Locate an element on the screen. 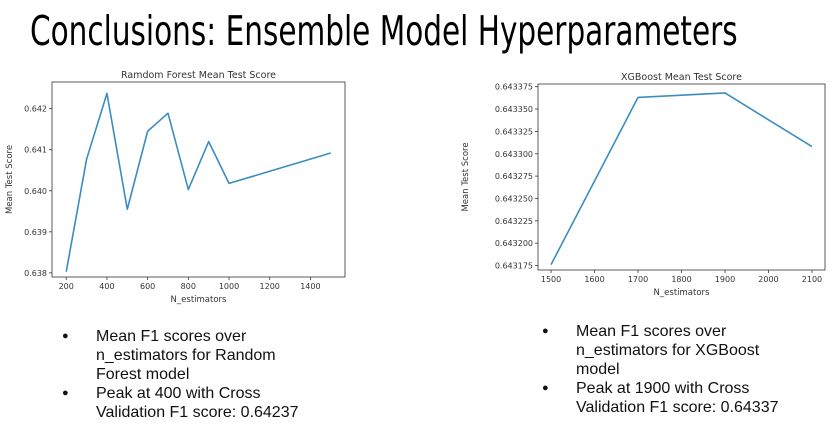 The height and width of the screenshot is (430, 835). x-tick-label: 1200 is located at coordinates (270, 286).